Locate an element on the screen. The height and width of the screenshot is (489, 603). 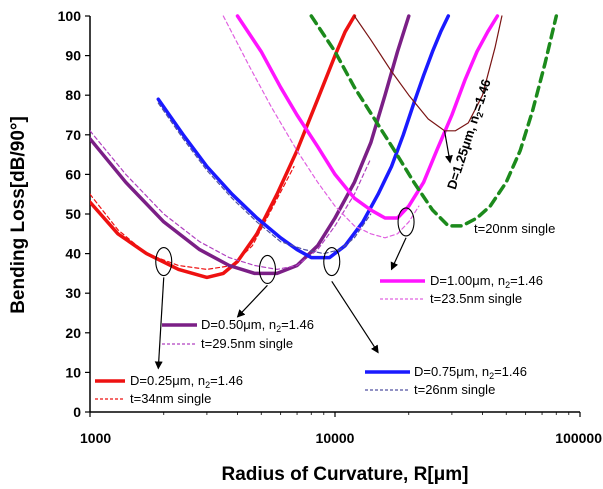
legend-label-6: D=1.00μm, n2=1.46 is located at coordinates (486, 281).